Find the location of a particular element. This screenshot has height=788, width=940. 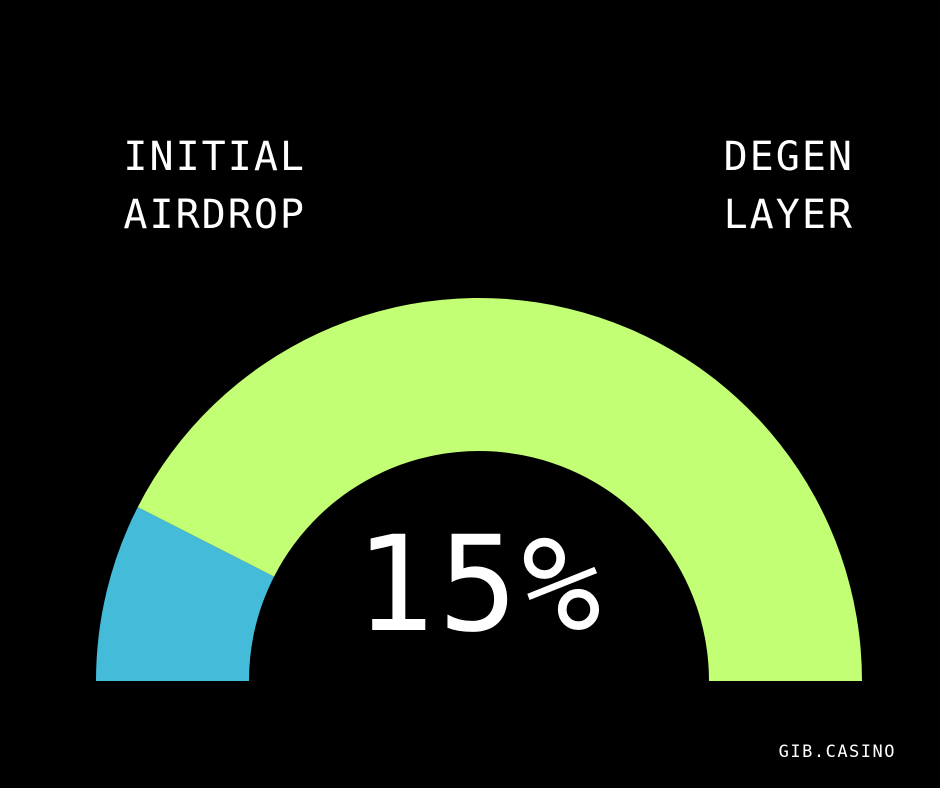

degen-layer-label: DEGEN LAYER is located at coordinates (772, 186).